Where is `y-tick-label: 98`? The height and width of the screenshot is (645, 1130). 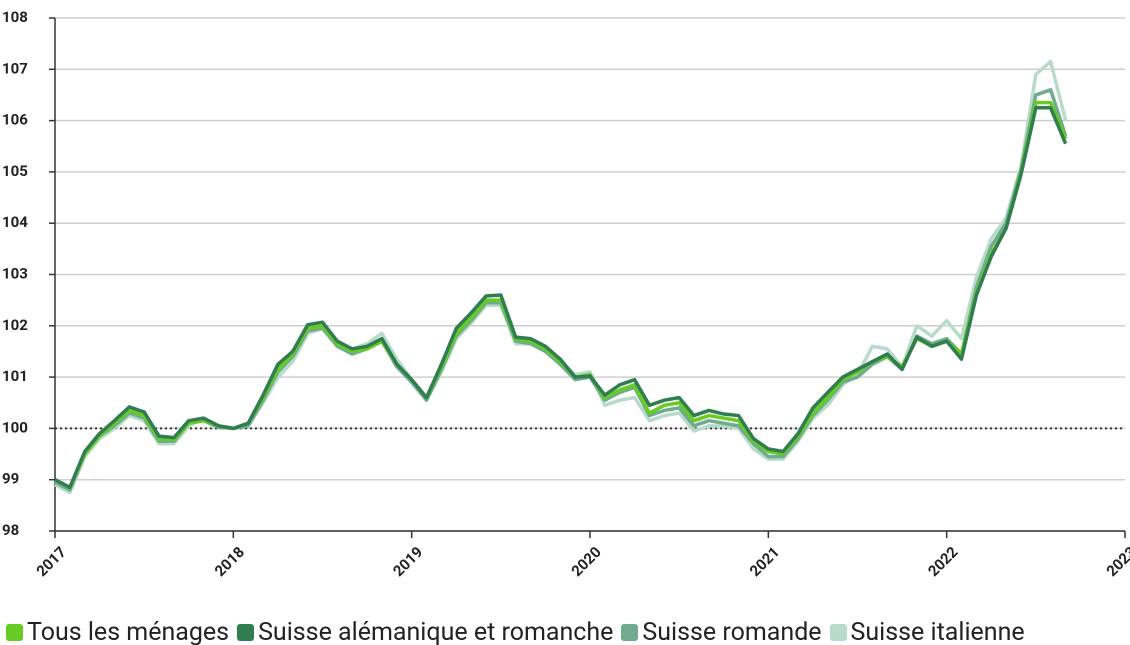
y-tick-label: 98 is located at coordinates (10, 530).